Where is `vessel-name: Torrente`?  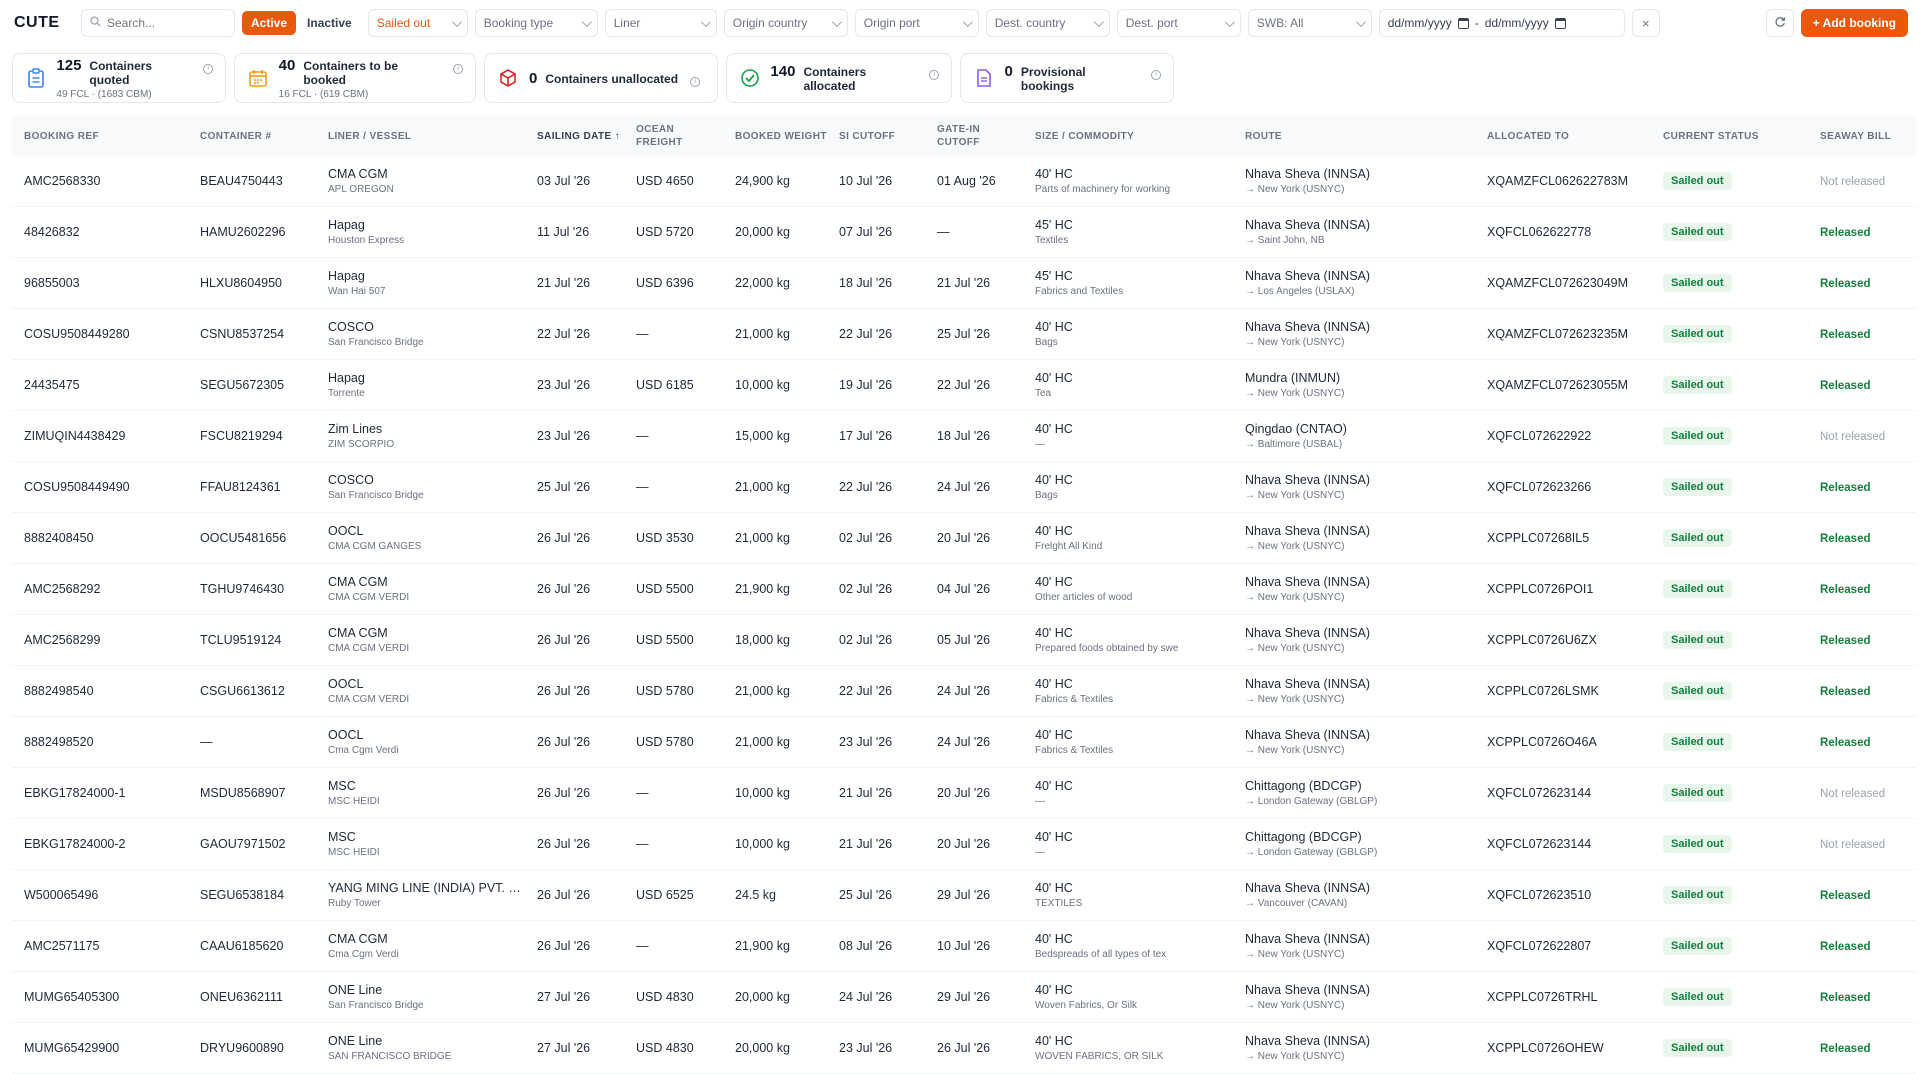
vessel-name: Torrente is located at coordinates (346, 393).